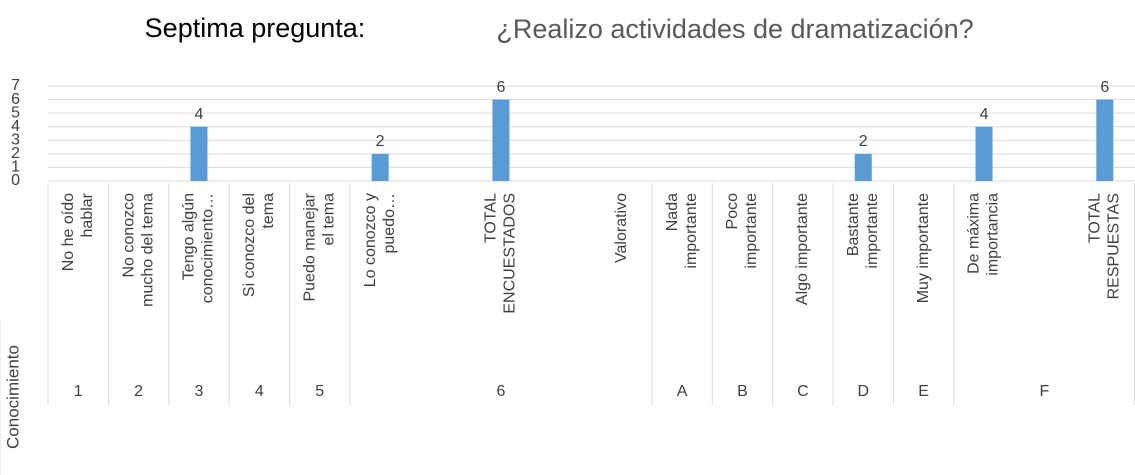 The height and width of the screenshot is (475, 1135). Describe the element at coordinates (742, 391) in the screenshot. I see `group-label: B` at that location.